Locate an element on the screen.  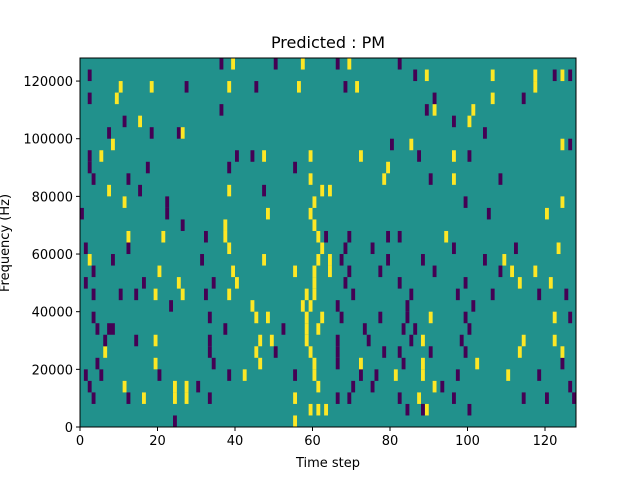
x-tick-label: 80 is located at coordinates (390, 441).